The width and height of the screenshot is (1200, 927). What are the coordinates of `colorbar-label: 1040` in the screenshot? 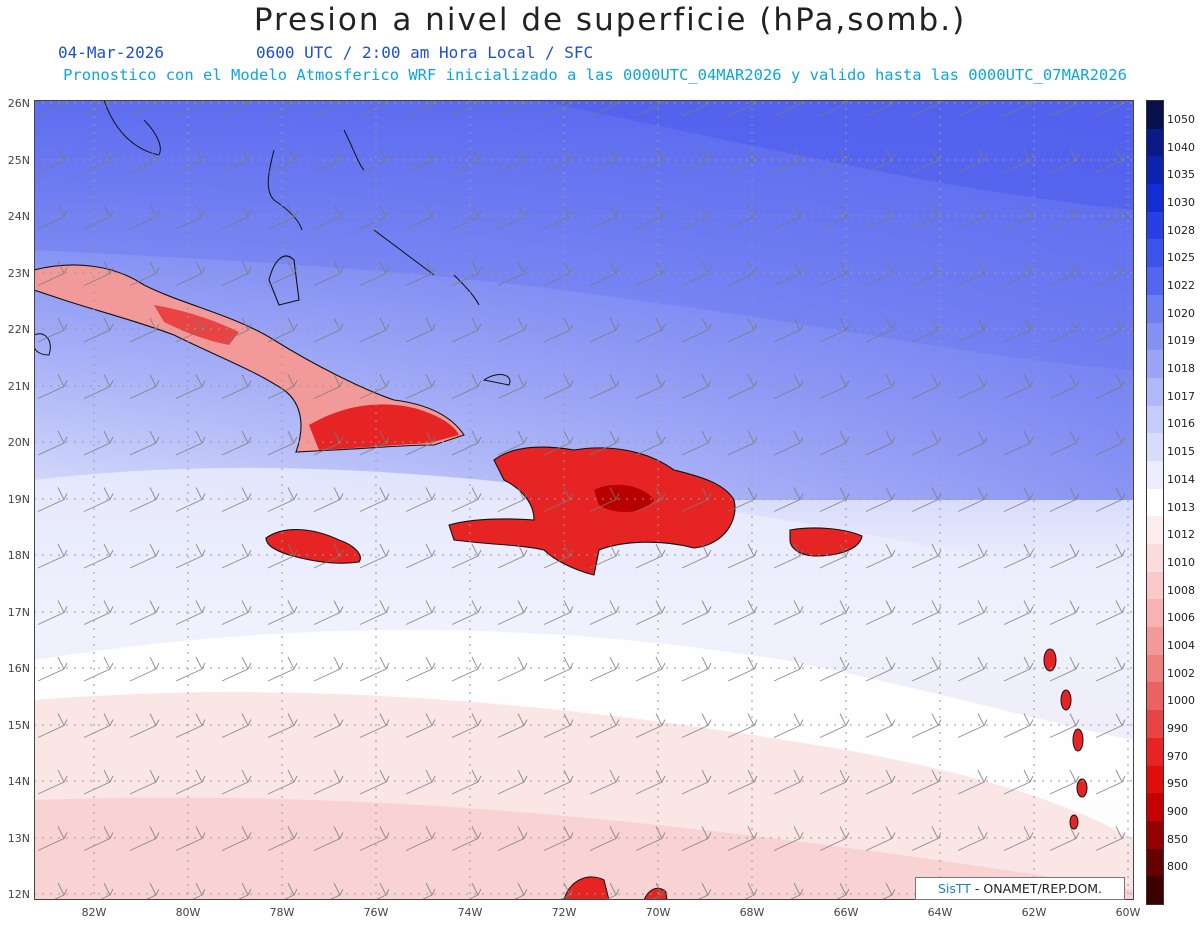 It's located at (1181, 147).